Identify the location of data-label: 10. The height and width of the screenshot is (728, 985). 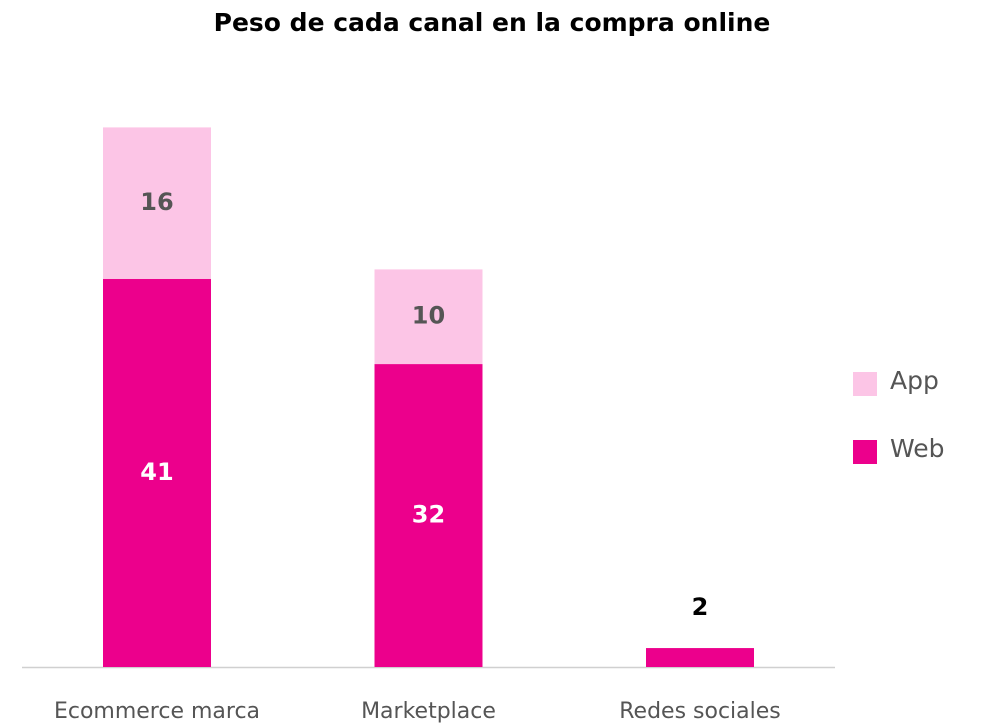
(428, 316).